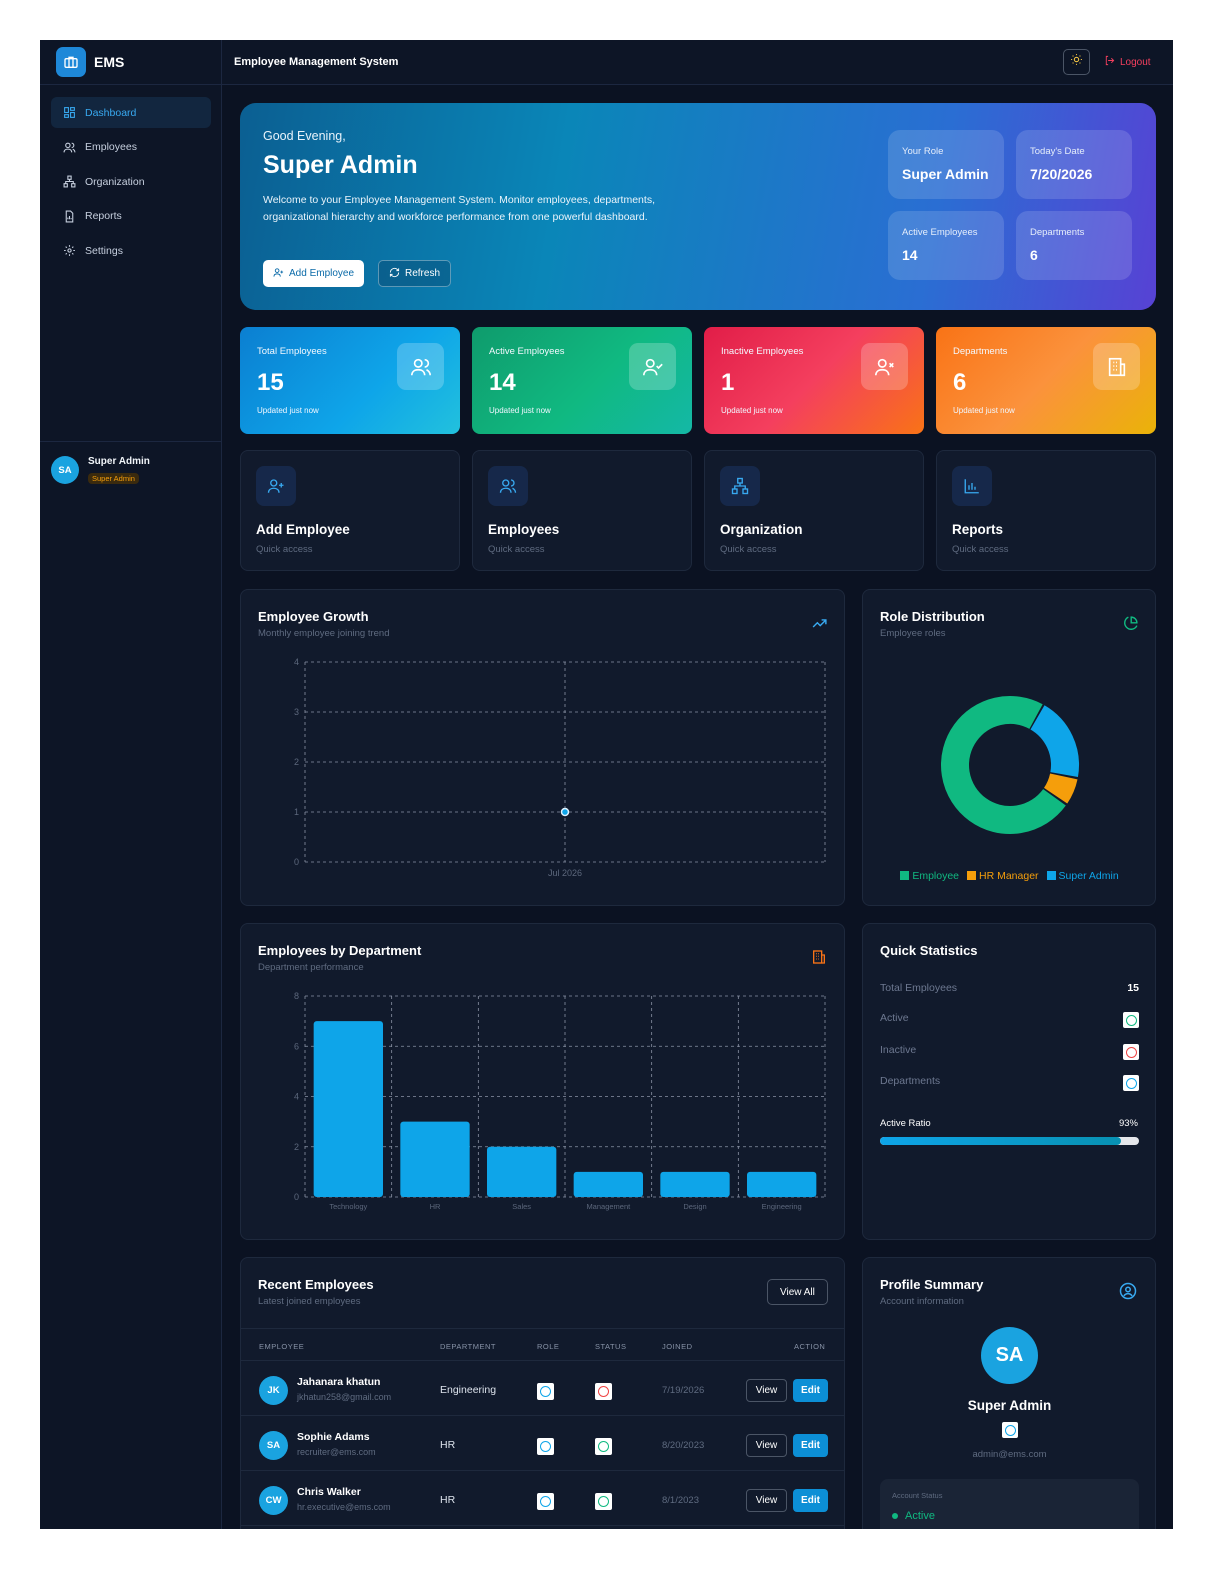 The height and width of the screenshot is (1584, 1224). Describe the element at coordinates (316, 1284) in the screenshot. I see `panel-title: Recent Employees` at that location.